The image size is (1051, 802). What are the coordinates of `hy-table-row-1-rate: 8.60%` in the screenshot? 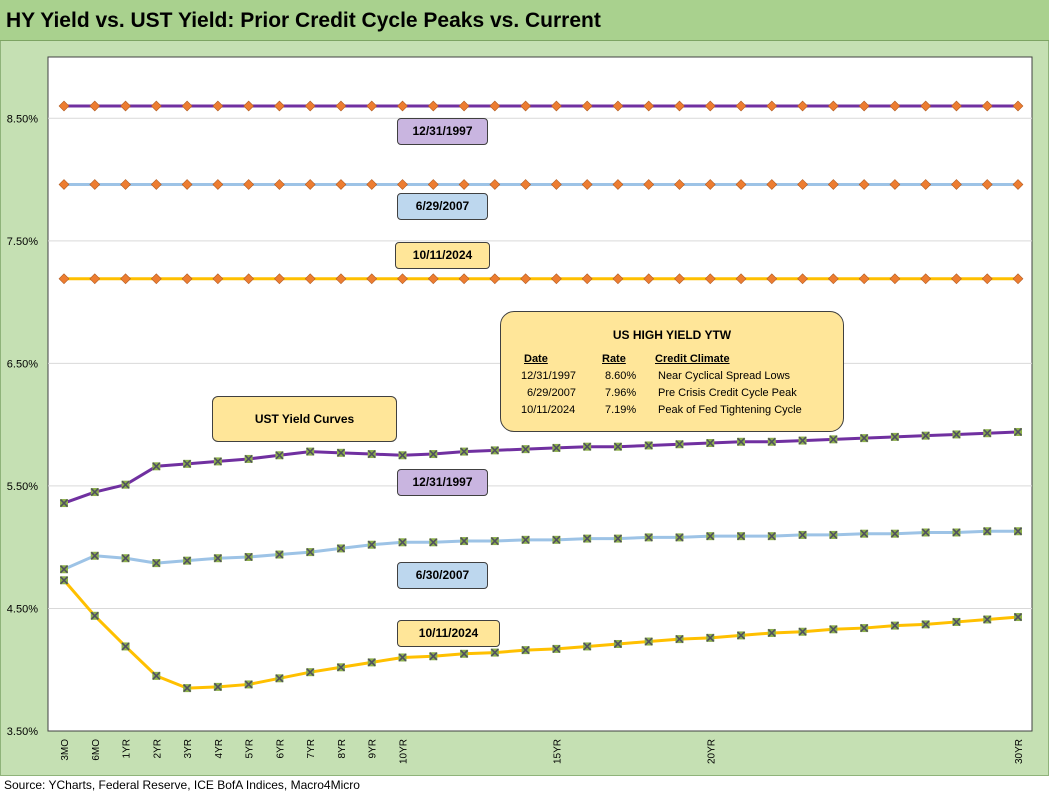 It's located at (621, 376).